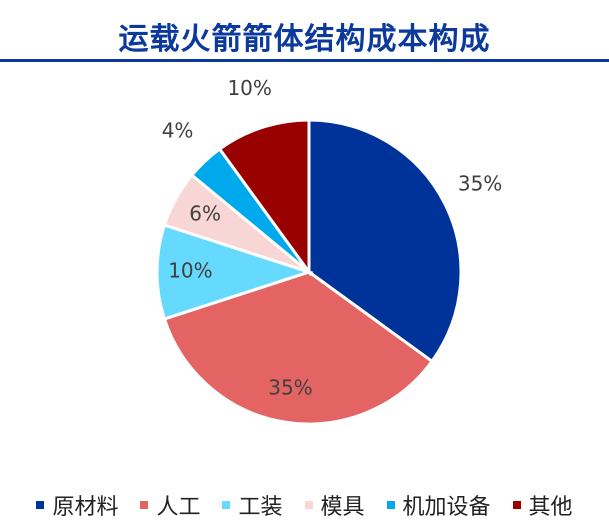  I want to click on legend-item-0: 原材料, so click(77, 505).